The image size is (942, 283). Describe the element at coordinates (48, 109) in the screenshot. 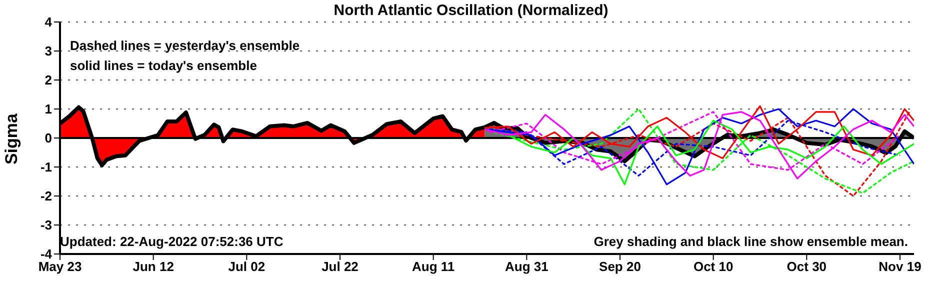

I see `y-tick-label: 1` at that location.